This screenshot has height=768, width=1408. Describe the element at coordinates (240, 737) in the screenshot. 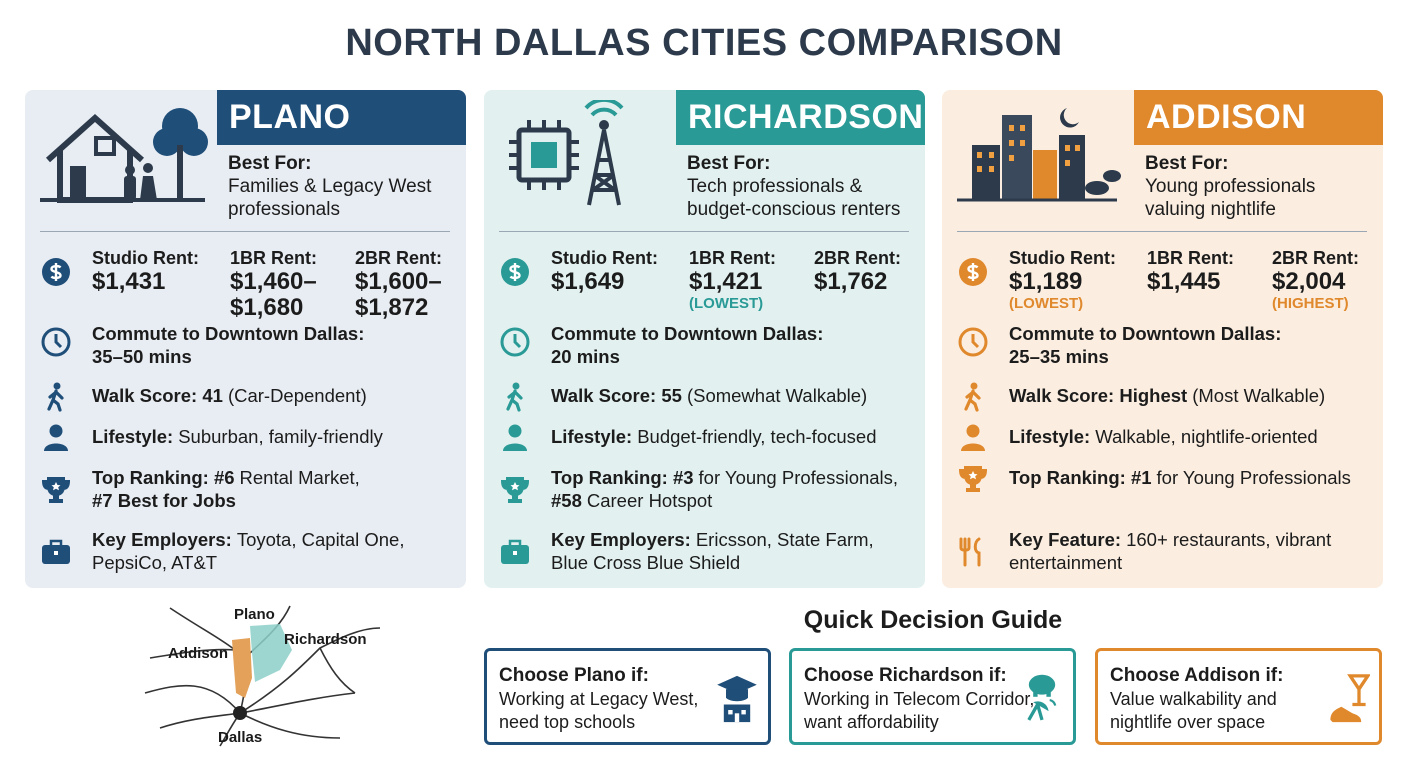

I see `map-label: Dallas` at that location.